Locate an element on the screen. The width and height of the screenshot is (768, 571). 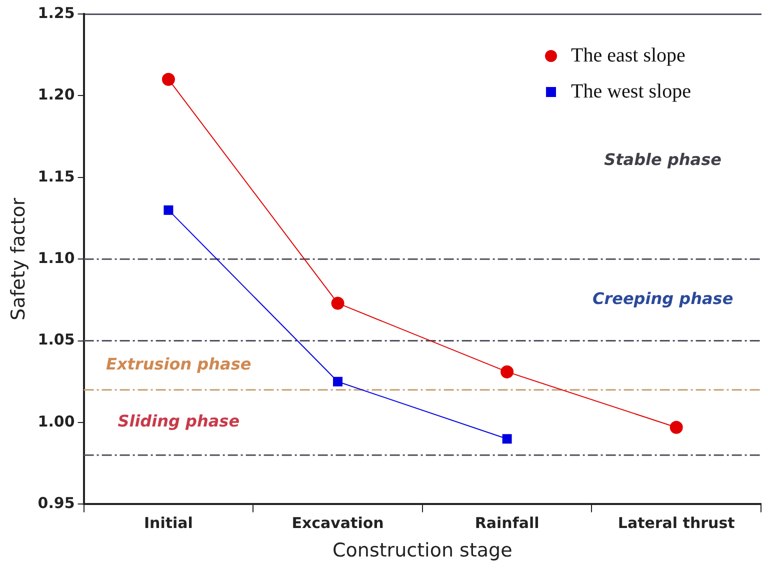
legend-label: The west slope is located at coordinates (631, 91).